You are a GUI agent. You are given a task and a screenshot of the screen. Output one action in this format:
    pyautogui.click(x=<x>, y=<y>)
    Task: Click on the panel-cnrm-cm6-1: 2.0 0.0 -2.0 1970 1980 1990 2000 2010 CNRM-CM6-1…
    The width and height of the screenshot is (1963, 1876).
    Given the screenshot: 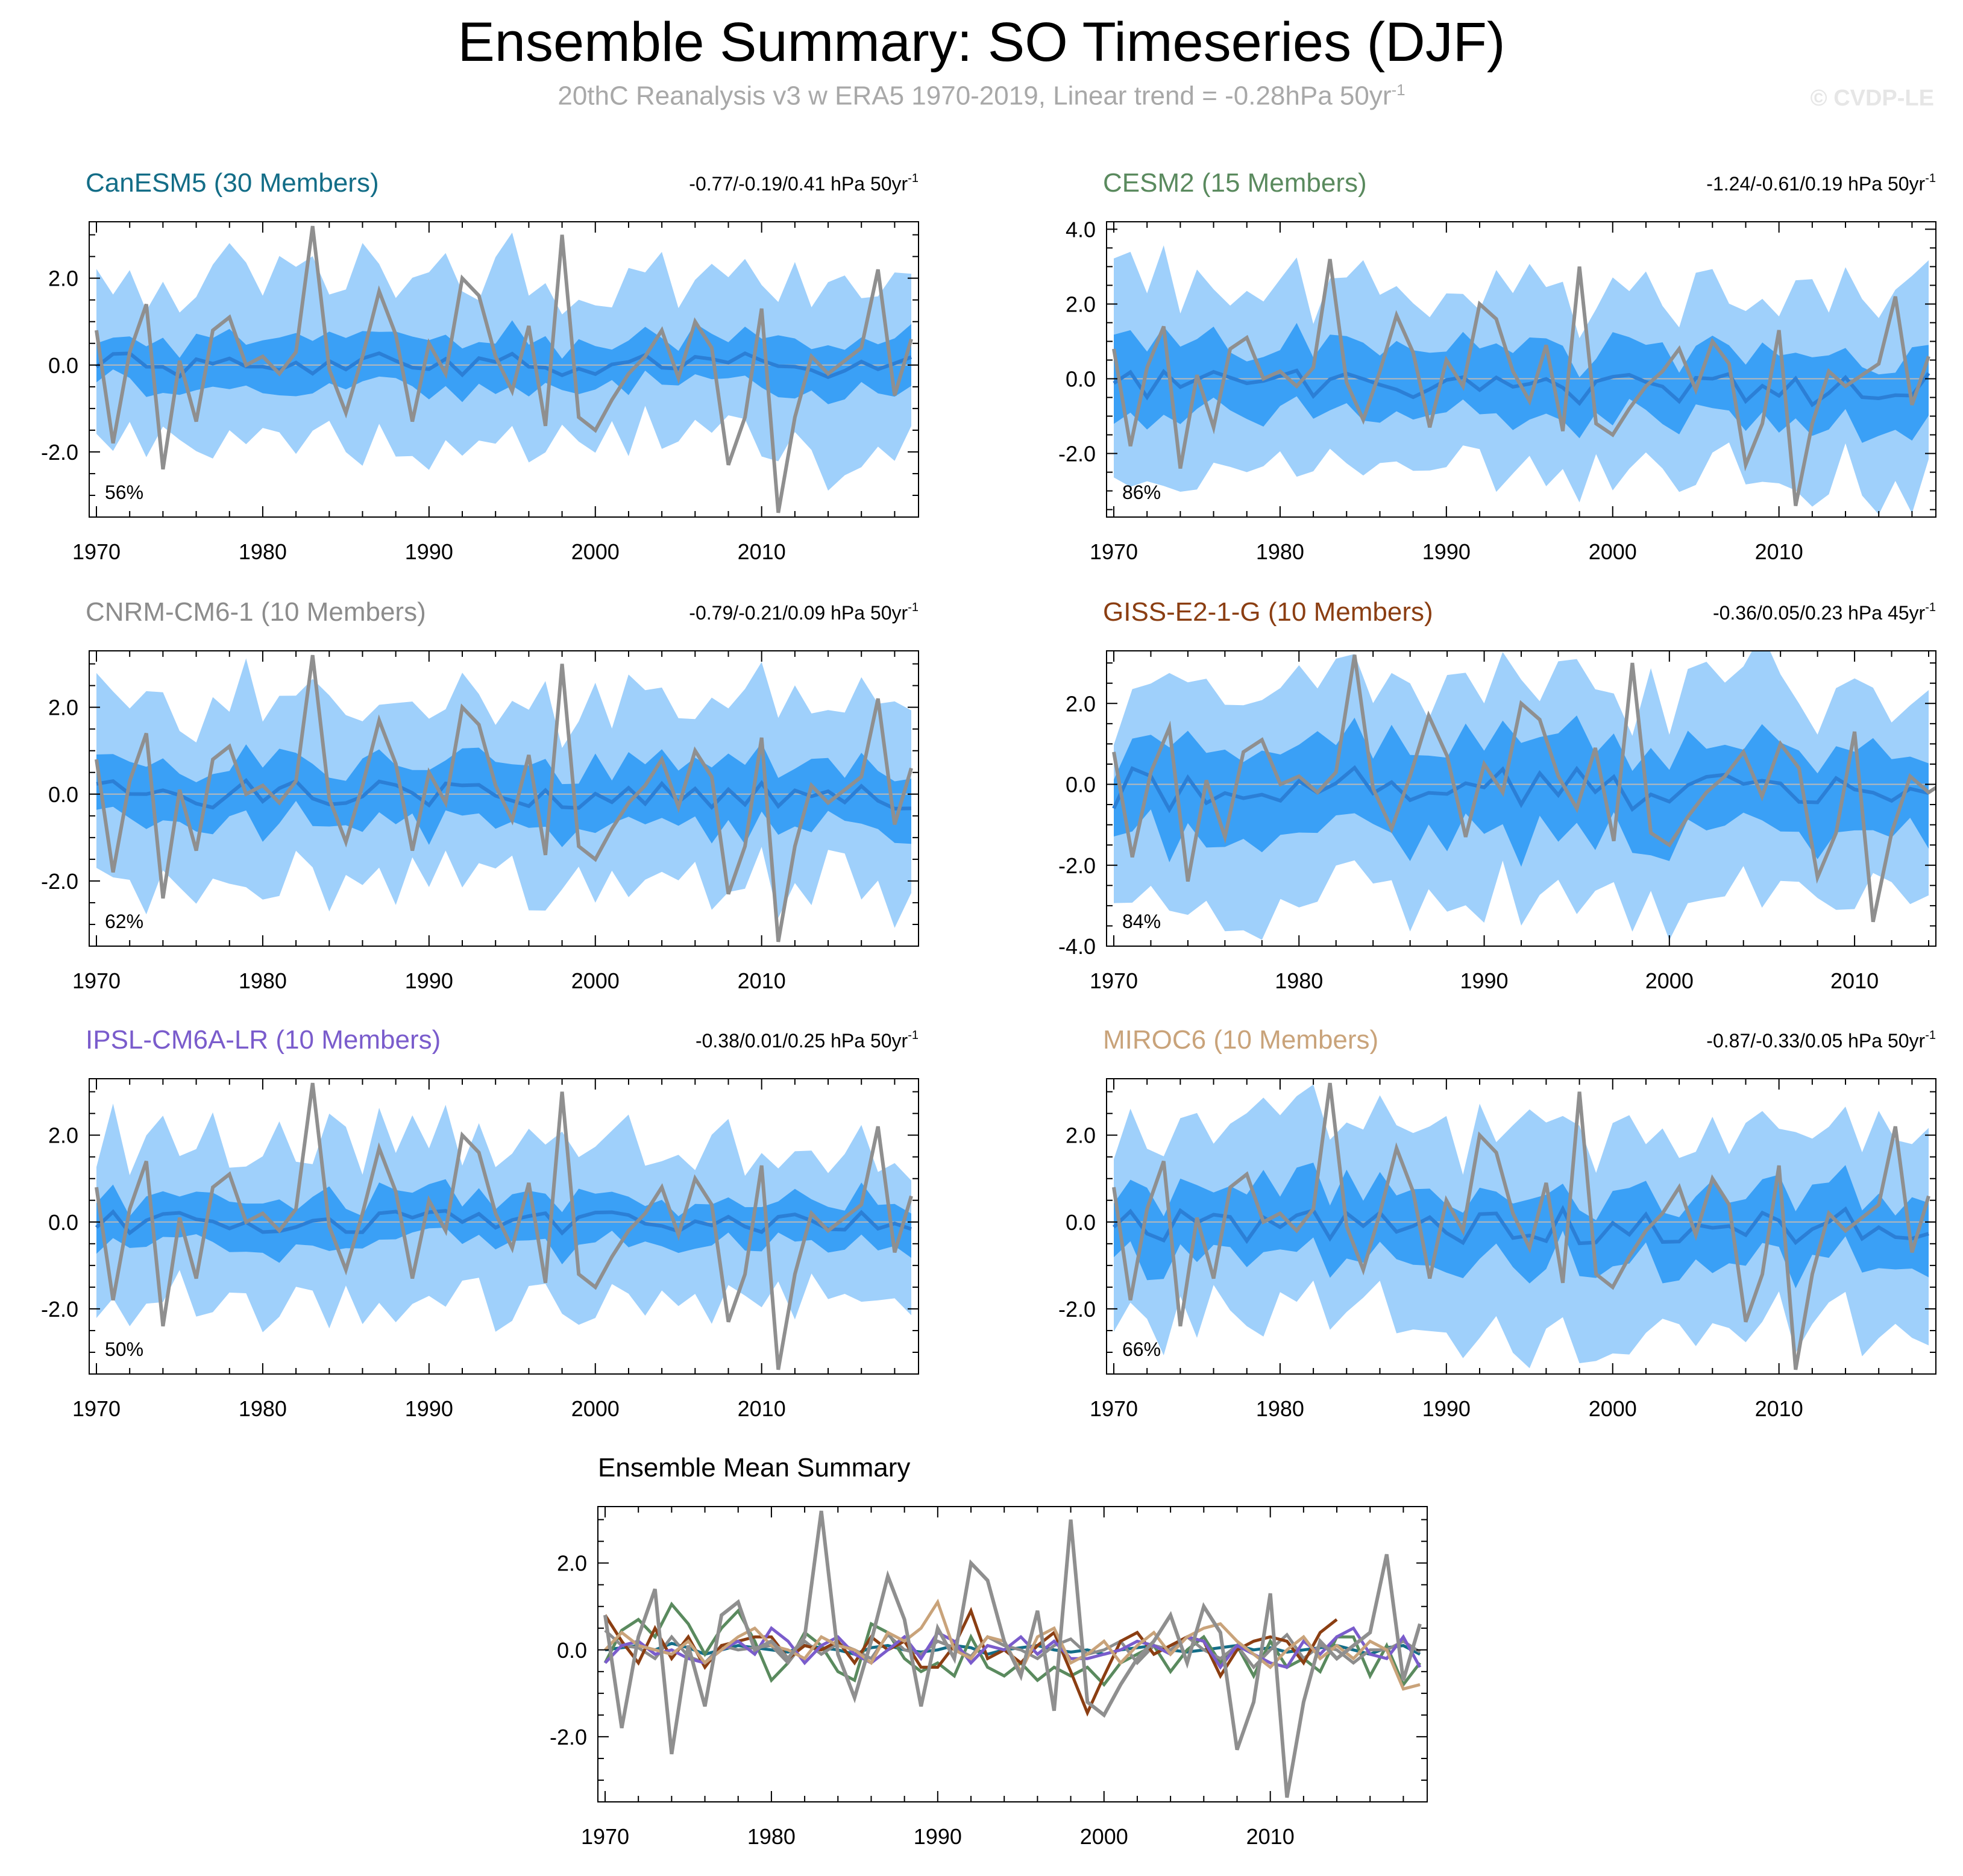 What is the action you would take?
    pyautogui.click(x=480, y=795)
    